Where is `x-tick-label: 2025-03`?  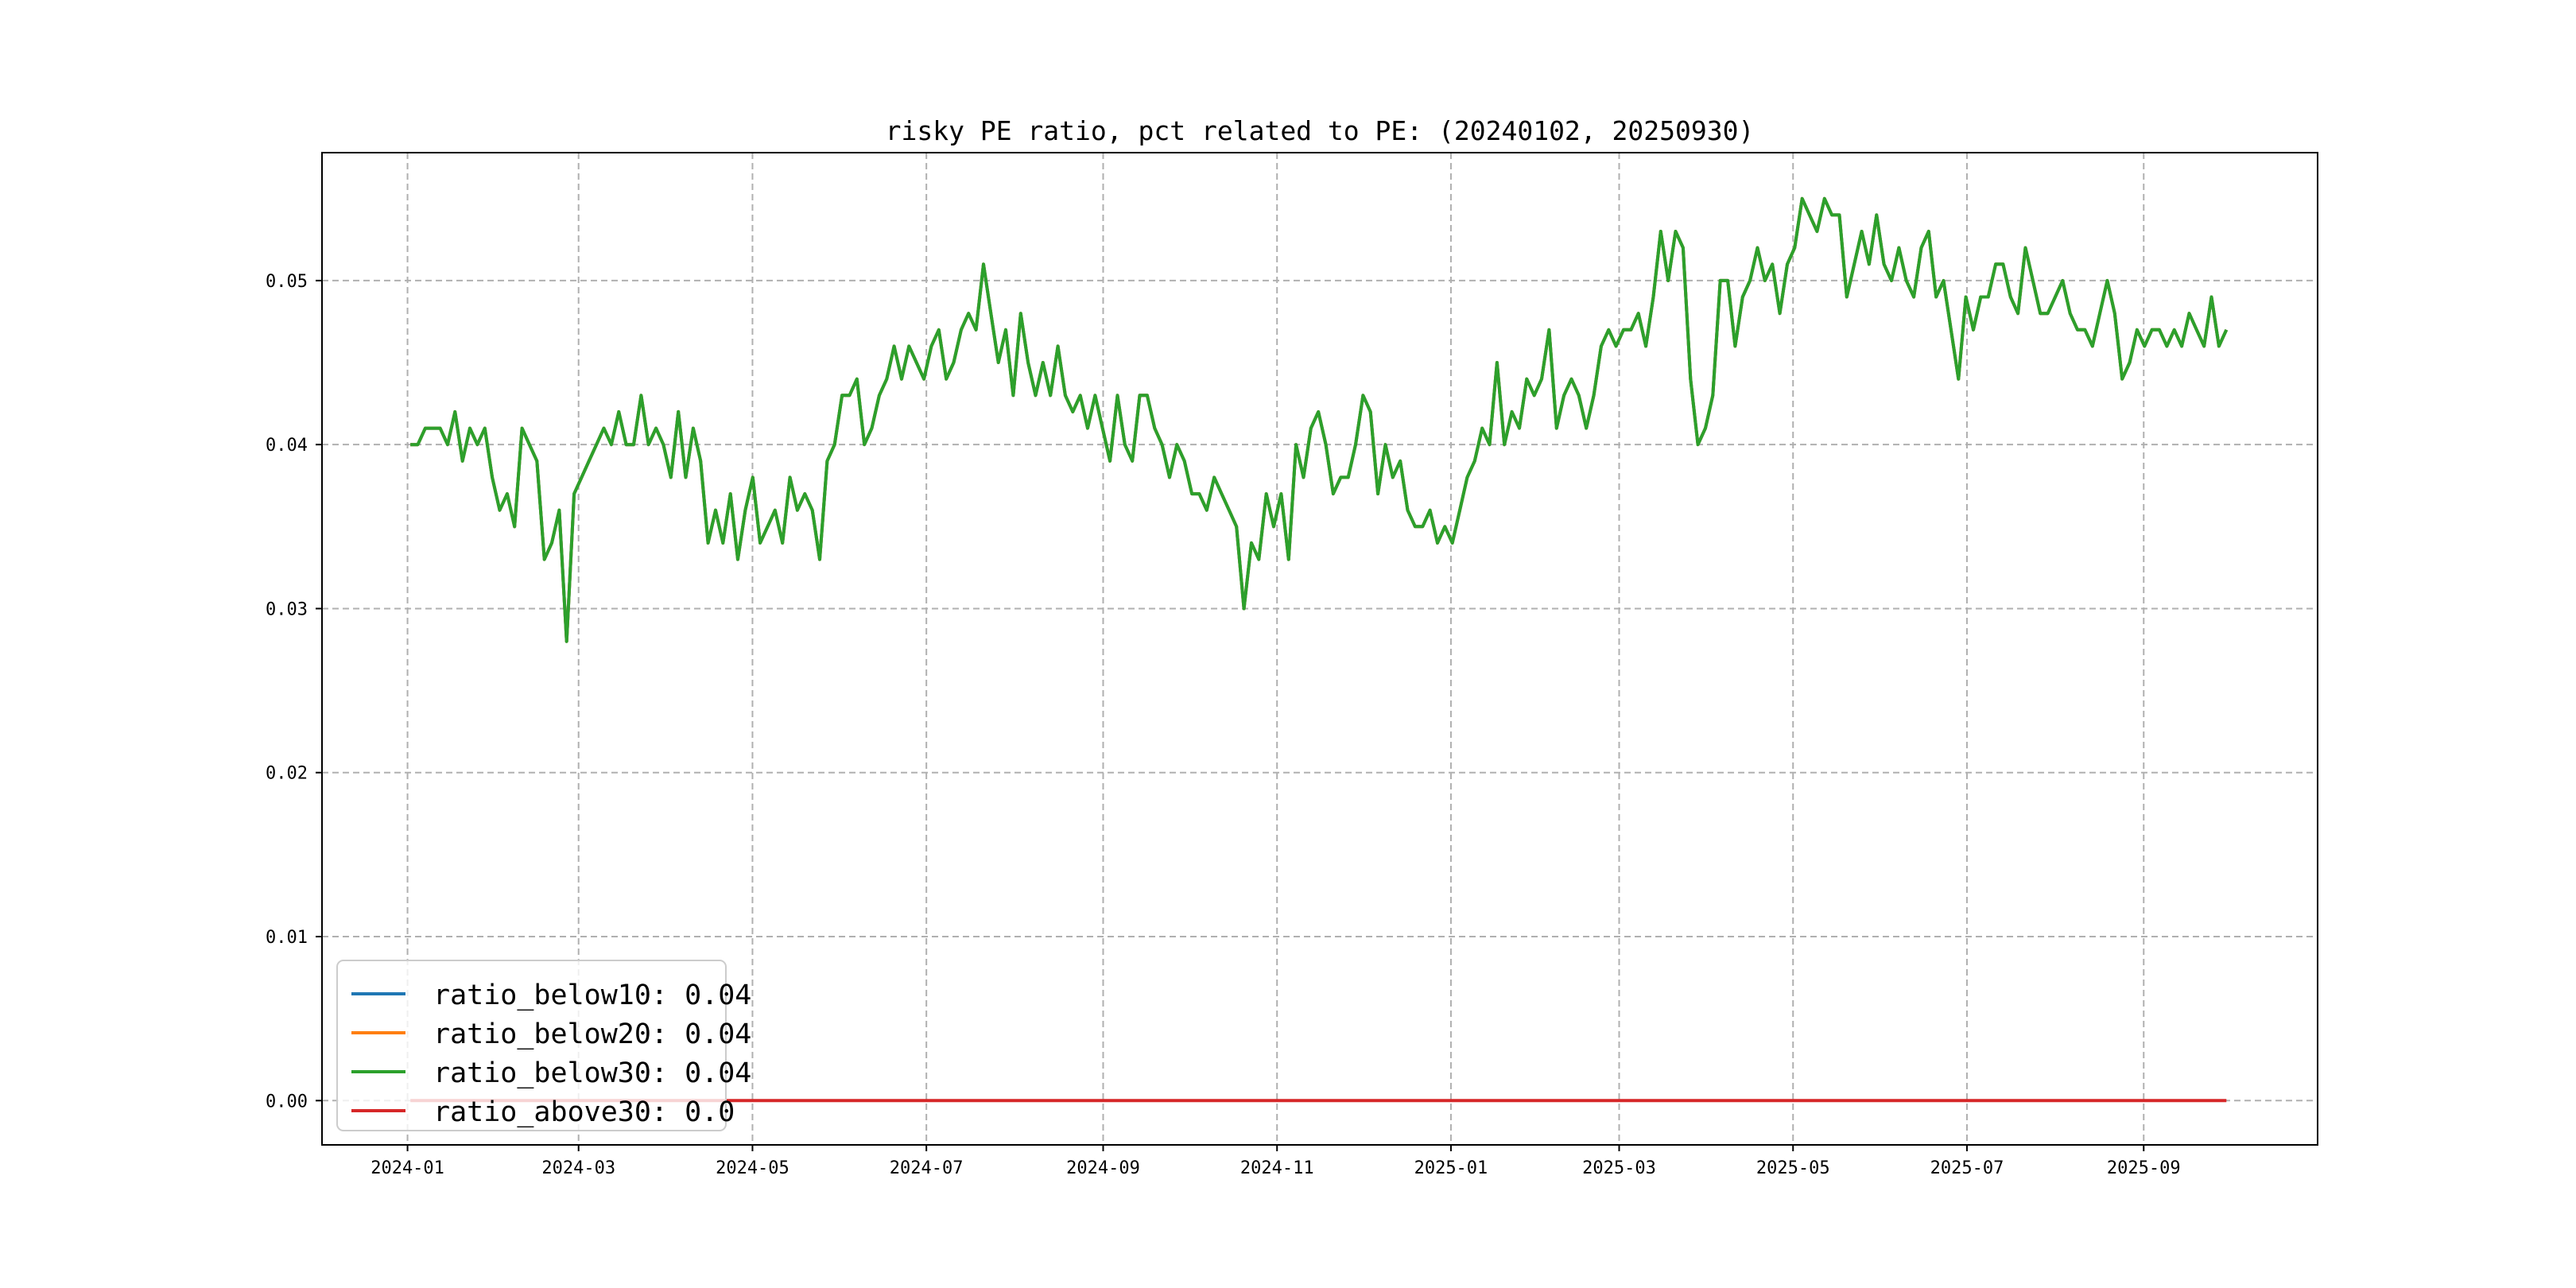 x-tick-label: 2025-03 is located at coordinates (1619, 1168).